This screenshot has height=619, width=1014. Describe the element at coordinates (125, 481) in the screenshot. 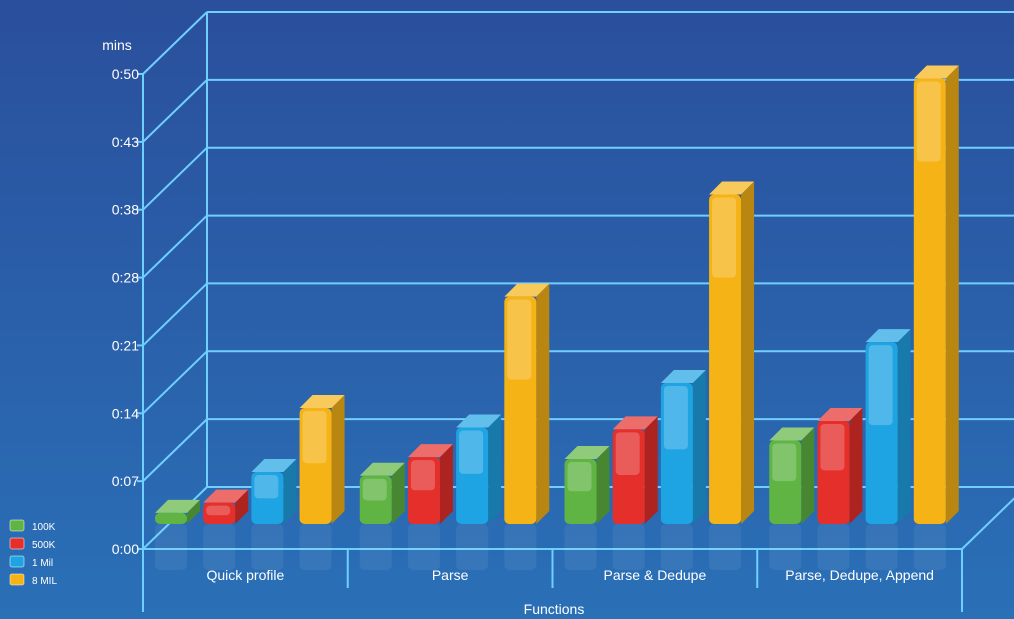

I see `y-tick-label: 0:07` at that location.